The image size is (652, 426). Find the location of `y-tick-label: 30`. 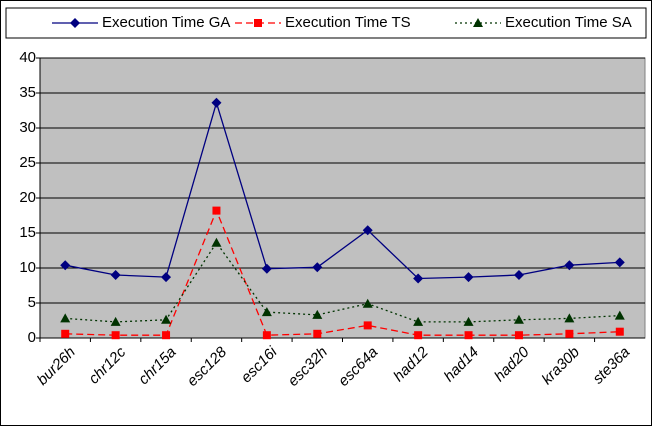

y-tick-label: 30 is located at coordinates (27, 127).